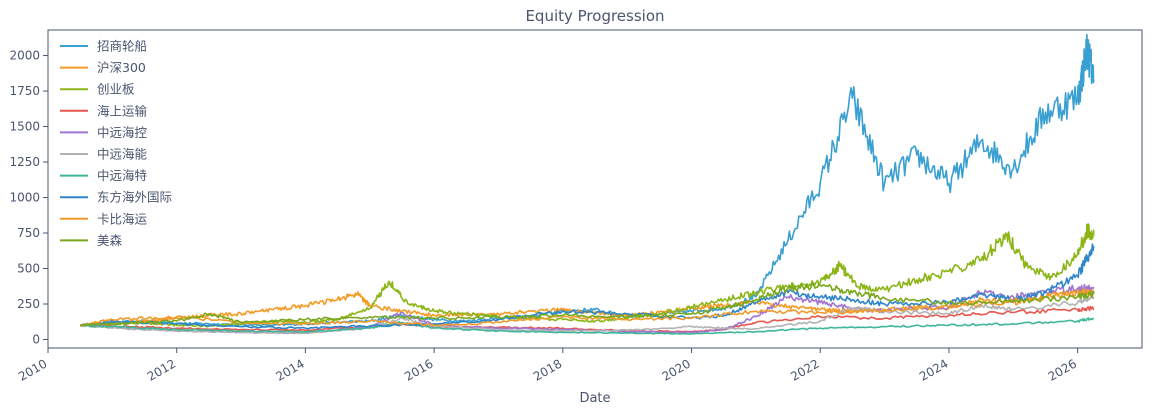  Describe the element at coordinates (122, 175) in the screenshot. I see `legend-label: 中远海特` at that location.